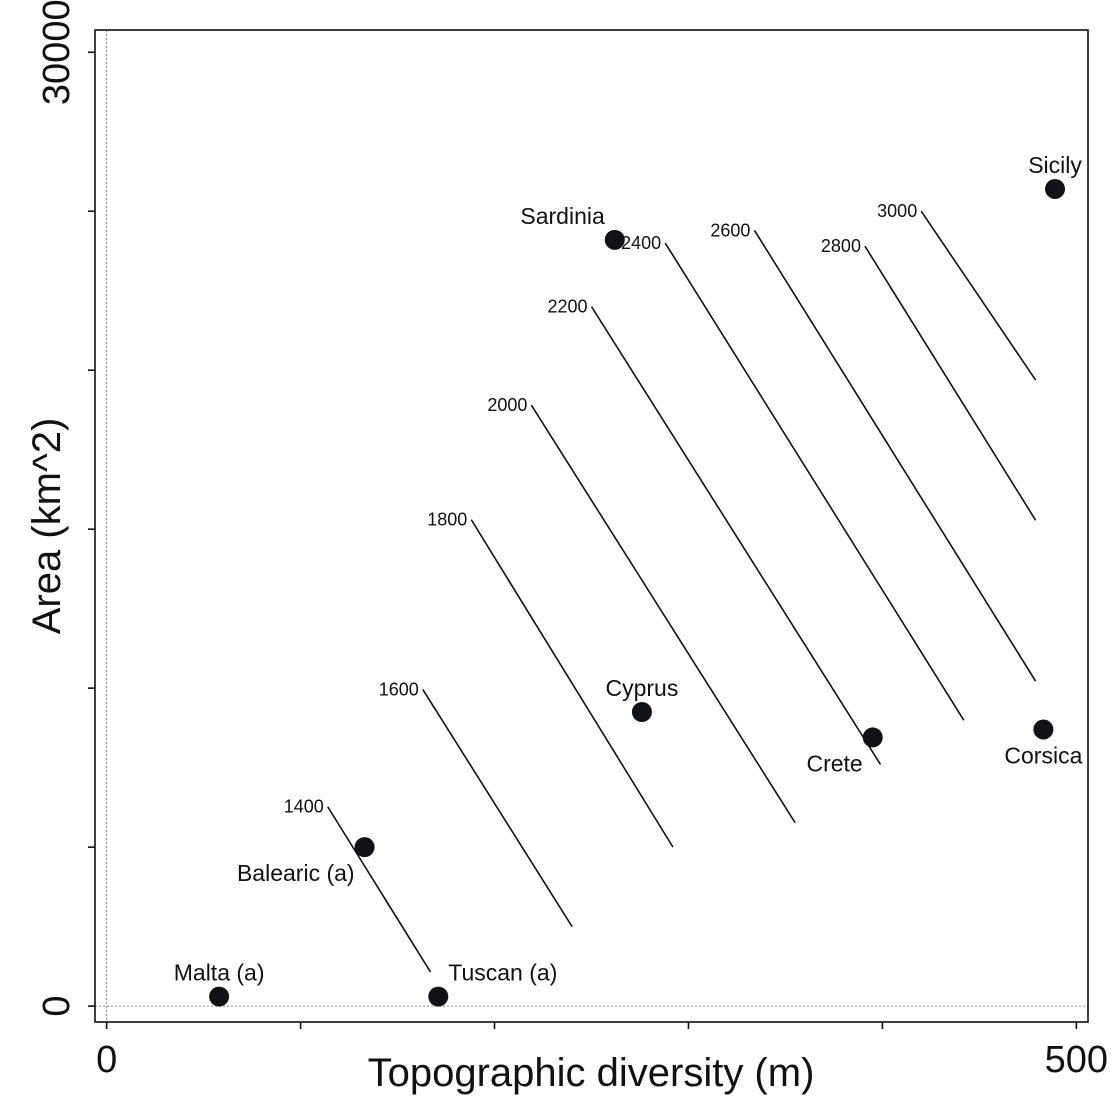  Describe the element at coordinates (364, 847) in the screenshot. I see `data-point-balearic-a` at that location.